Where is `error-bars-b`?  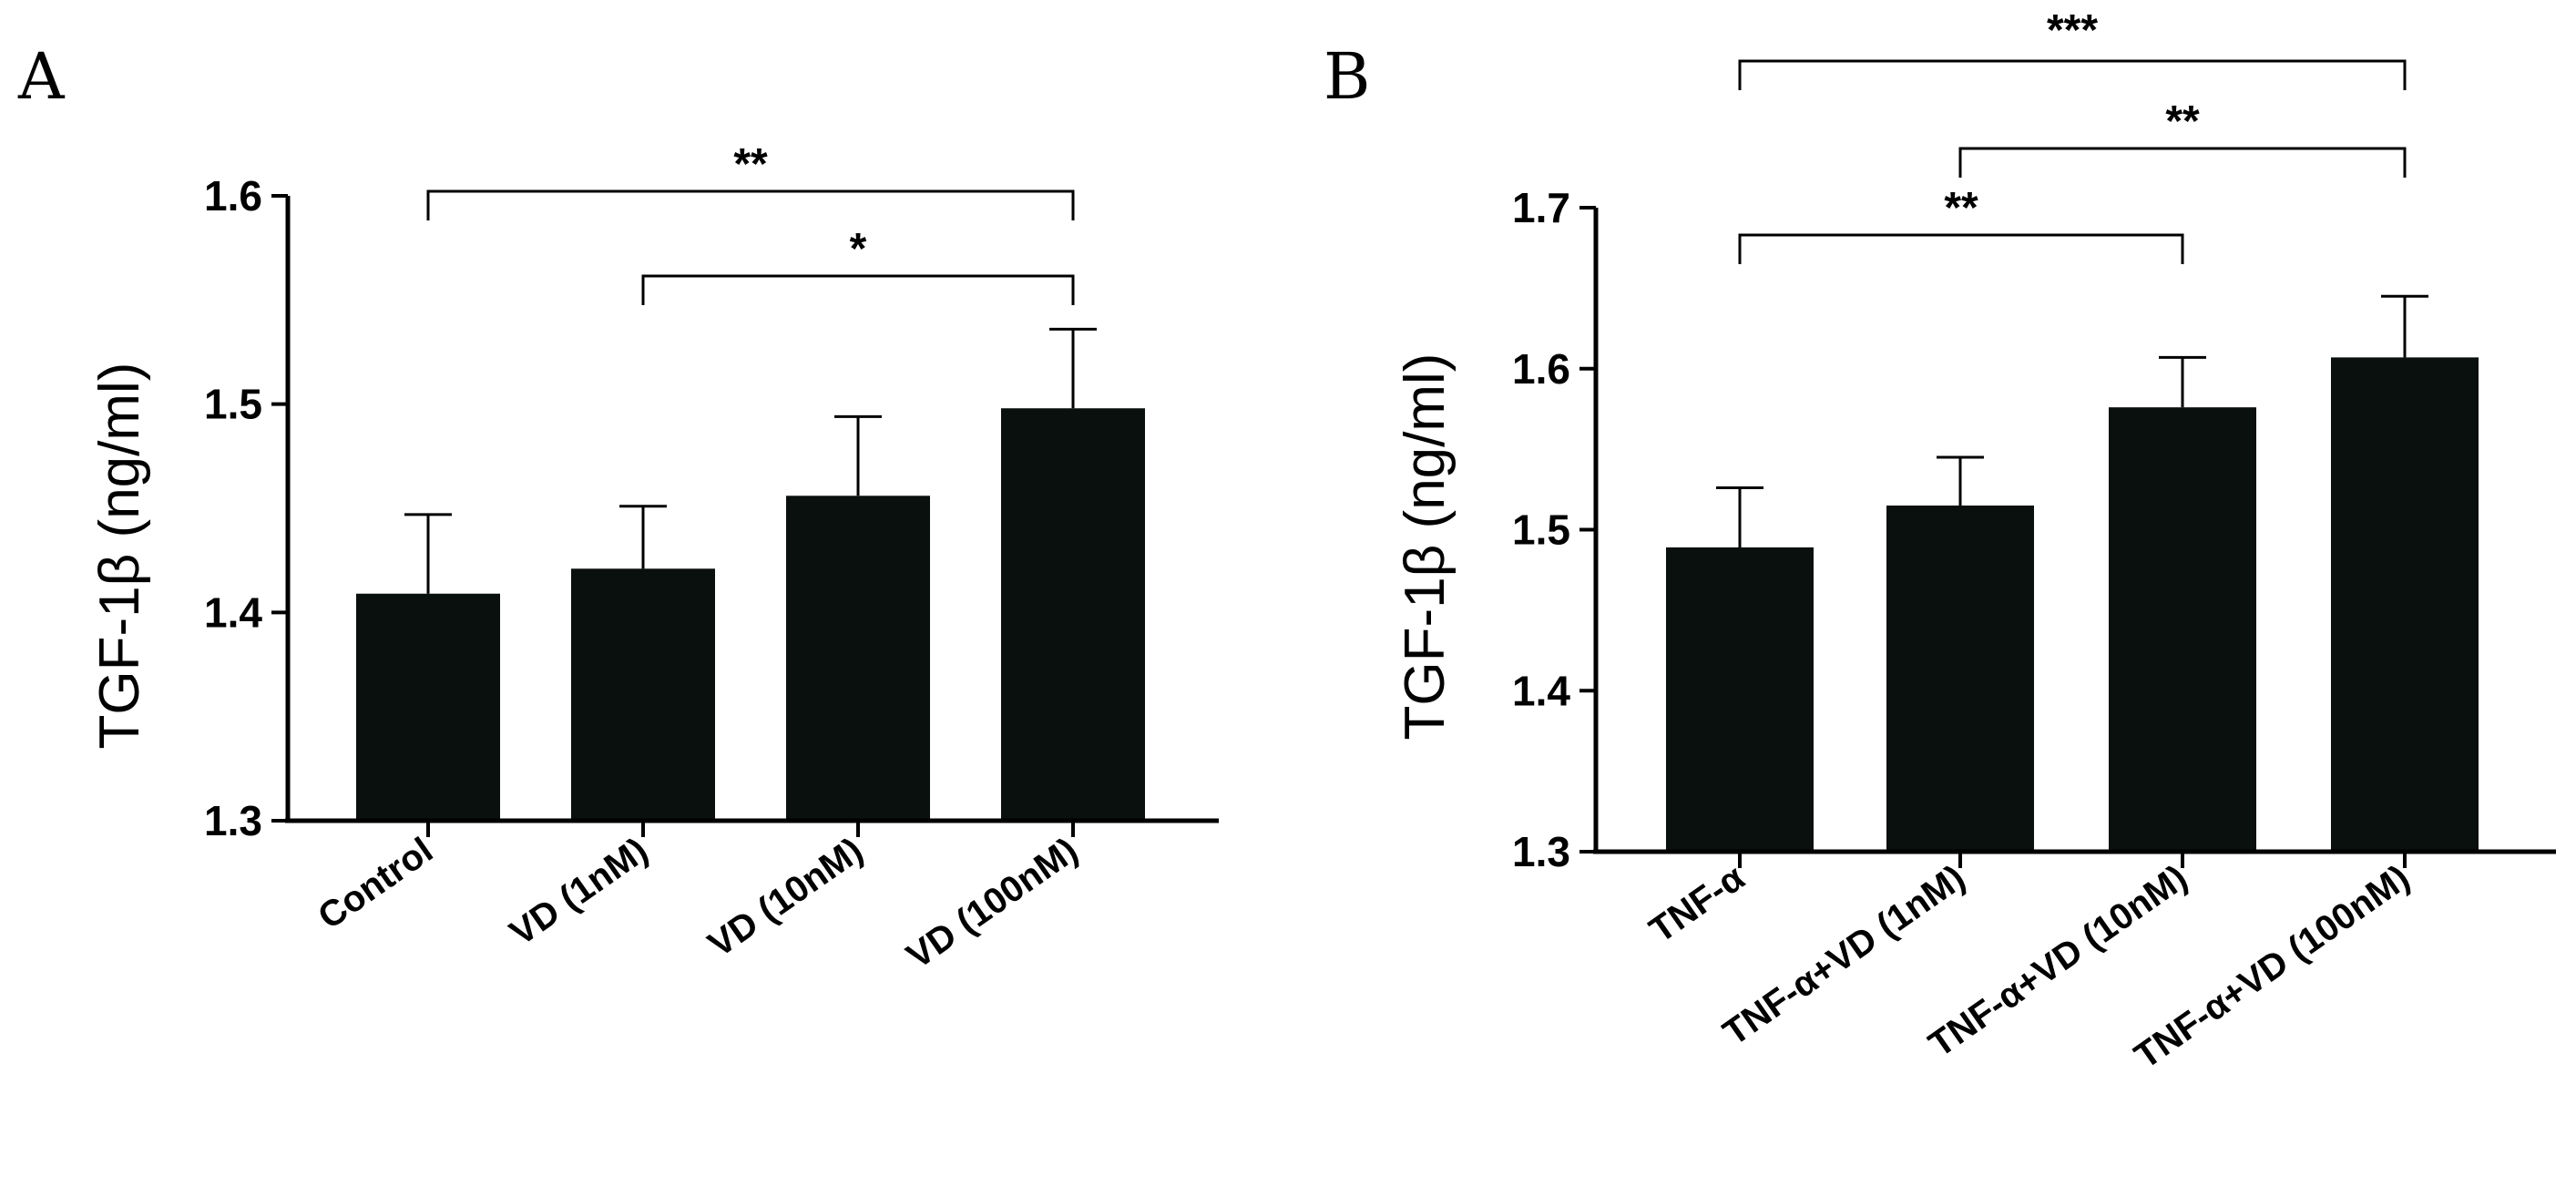
error-bars-b is located at coordinates (2072, 420).